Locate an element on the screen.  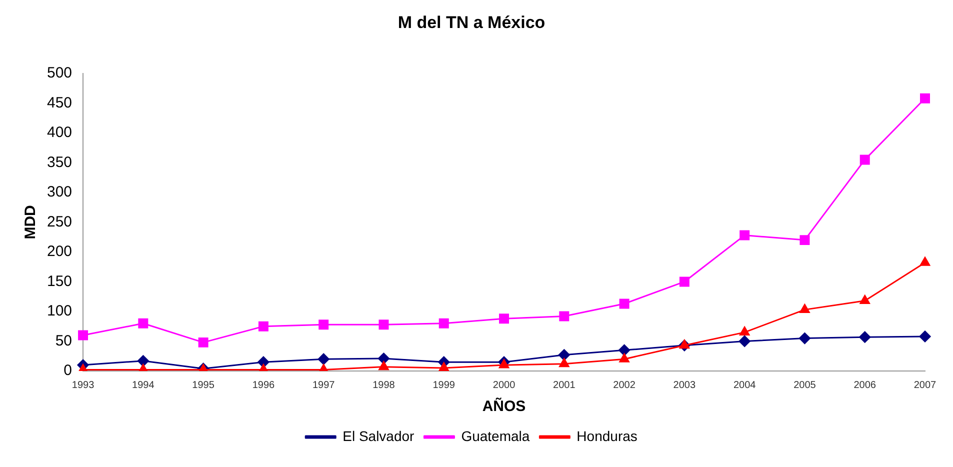
x-tick-label: 2002 is located at coordinates (624, 385).